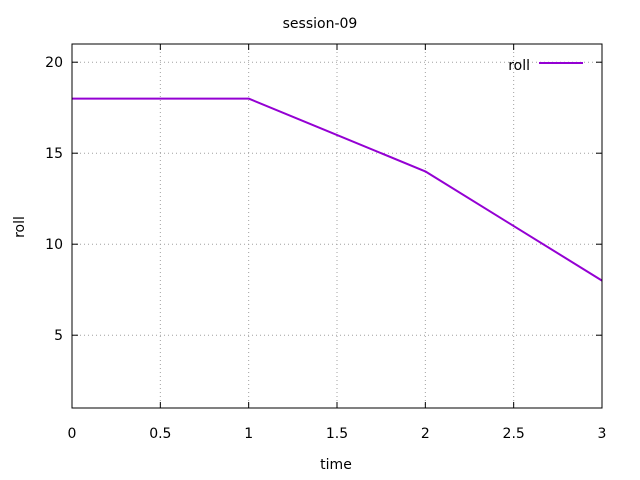 This screenshot has height=480, width=640. I want to click on x-axis-label: time, so click(336, 465).